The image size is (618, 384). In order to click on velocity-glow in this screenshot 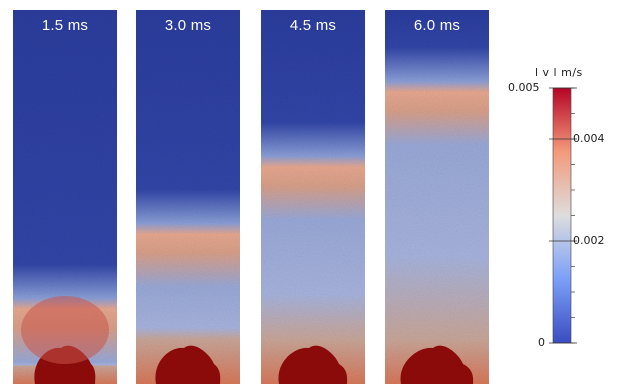, I will do `click(65, 330)`.